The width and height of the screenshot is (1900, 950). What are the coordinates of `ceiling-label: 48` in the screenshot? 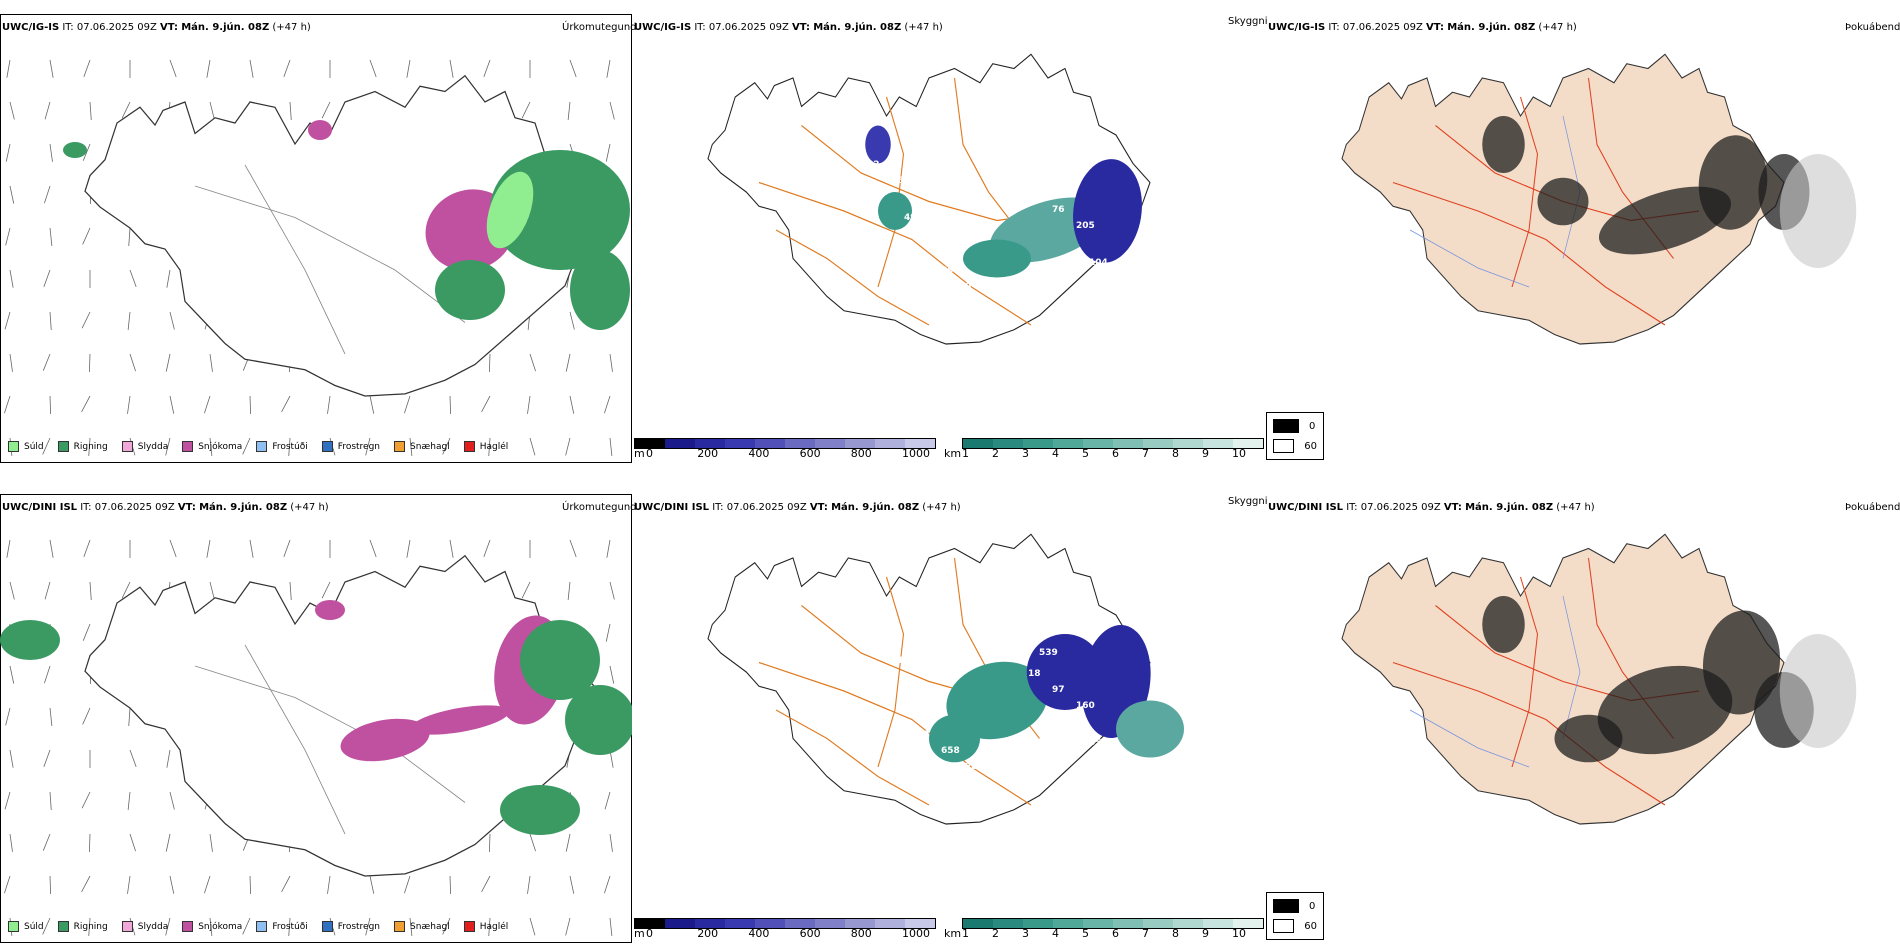 It's located at (934, 714).